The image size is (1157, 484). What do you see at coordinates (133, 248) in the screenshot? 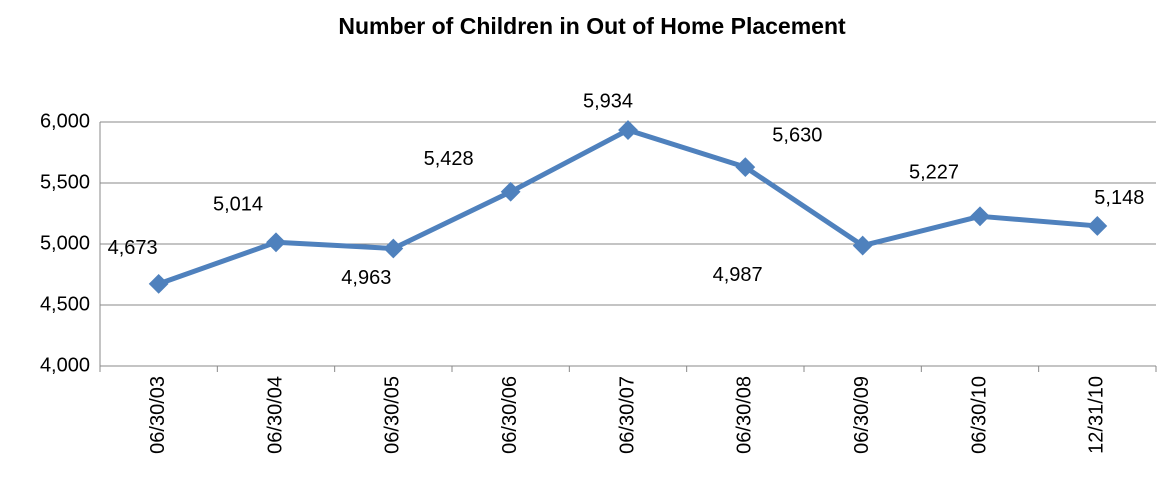
I see `data-label: 4,673` at bounding box center [133, 248].